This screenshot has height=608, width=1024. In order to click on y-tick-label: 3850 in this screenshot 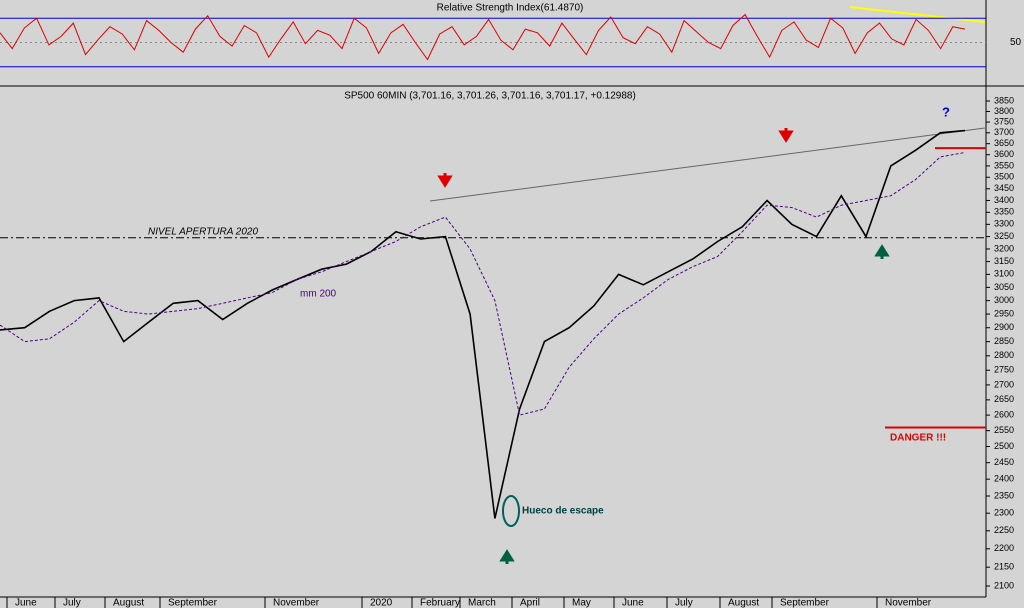, I will do `click(1004, 100)`.